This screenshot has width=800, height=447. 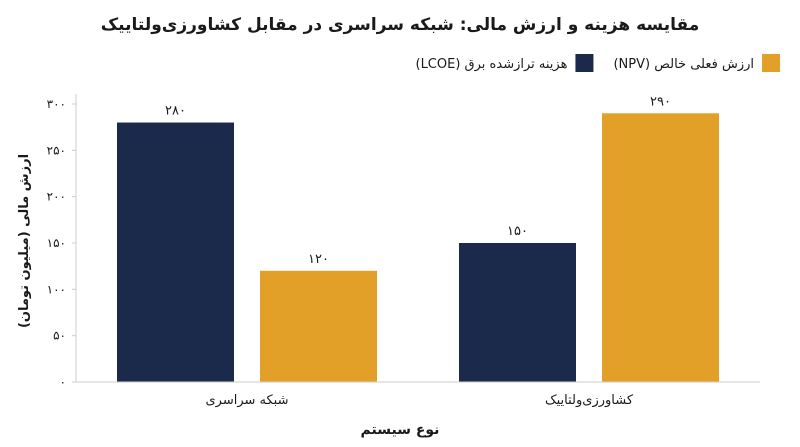 I want to click on y-tick-label: ۲۵۰, so click(x=56, y=150).